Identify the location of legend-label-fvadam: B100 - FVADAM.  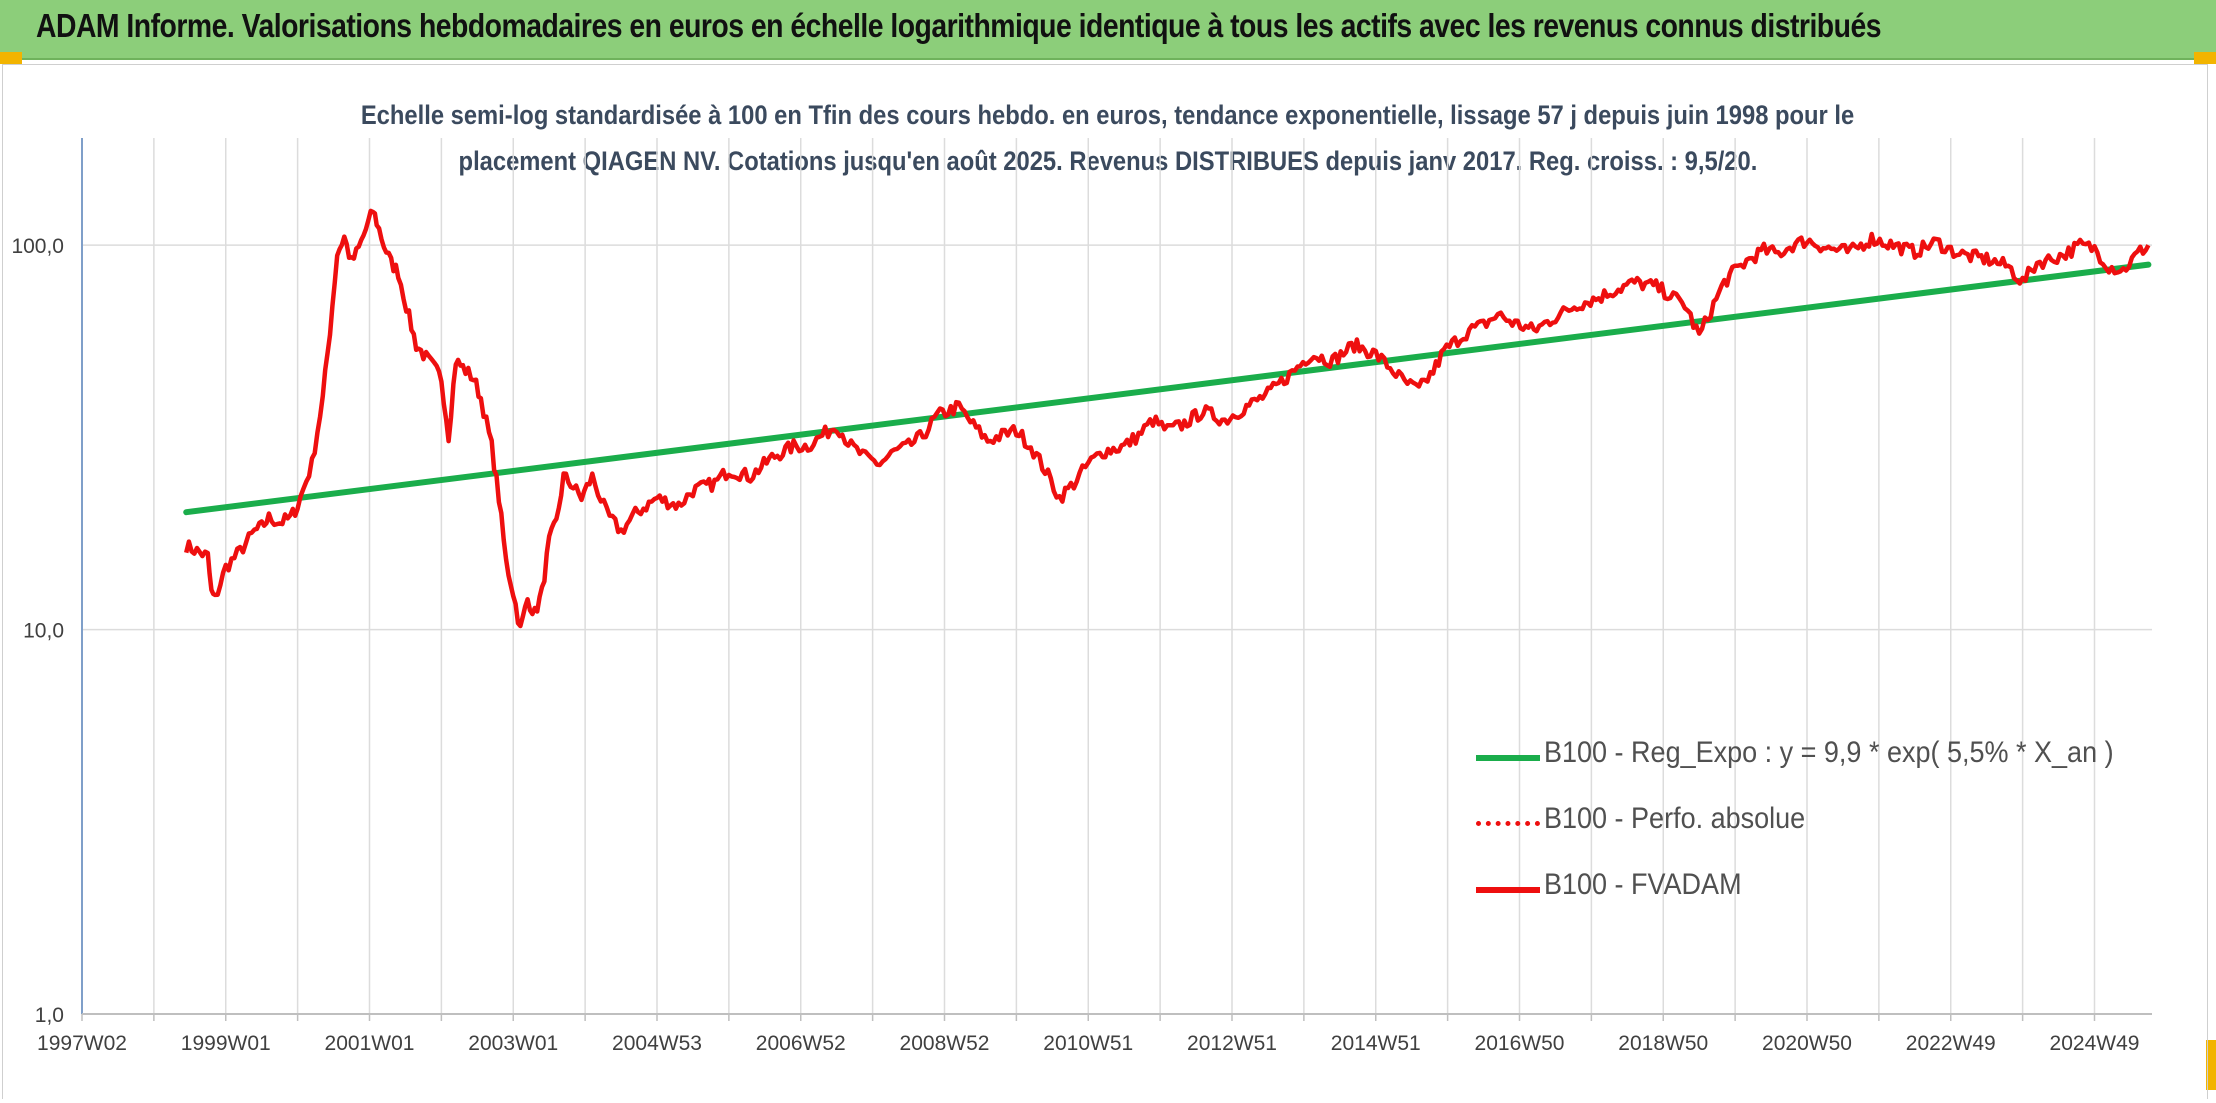
(1643, 884).